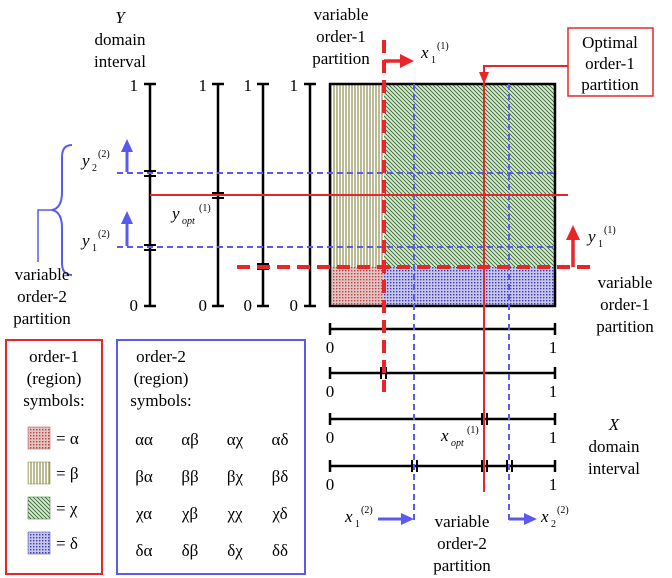  What do you see at coordinates (280, 476) in the screenshot?
I see `symbol-cell: βδ` at bounding box center [280, 476].